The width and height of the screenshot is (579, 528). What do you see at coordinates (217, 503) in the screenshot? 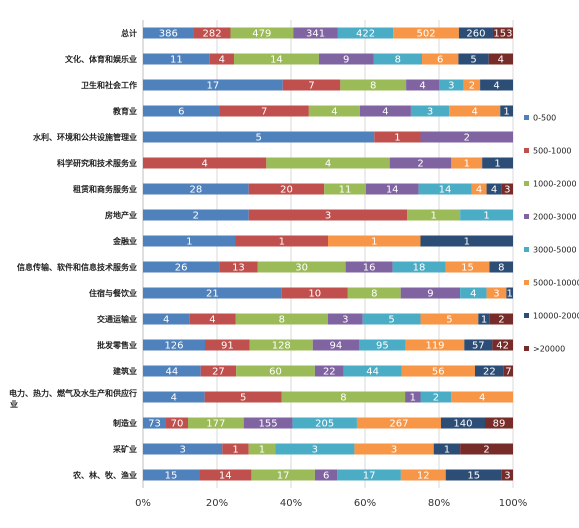
I see `x-tick-label: 20%` at bounding box center [217, 503].